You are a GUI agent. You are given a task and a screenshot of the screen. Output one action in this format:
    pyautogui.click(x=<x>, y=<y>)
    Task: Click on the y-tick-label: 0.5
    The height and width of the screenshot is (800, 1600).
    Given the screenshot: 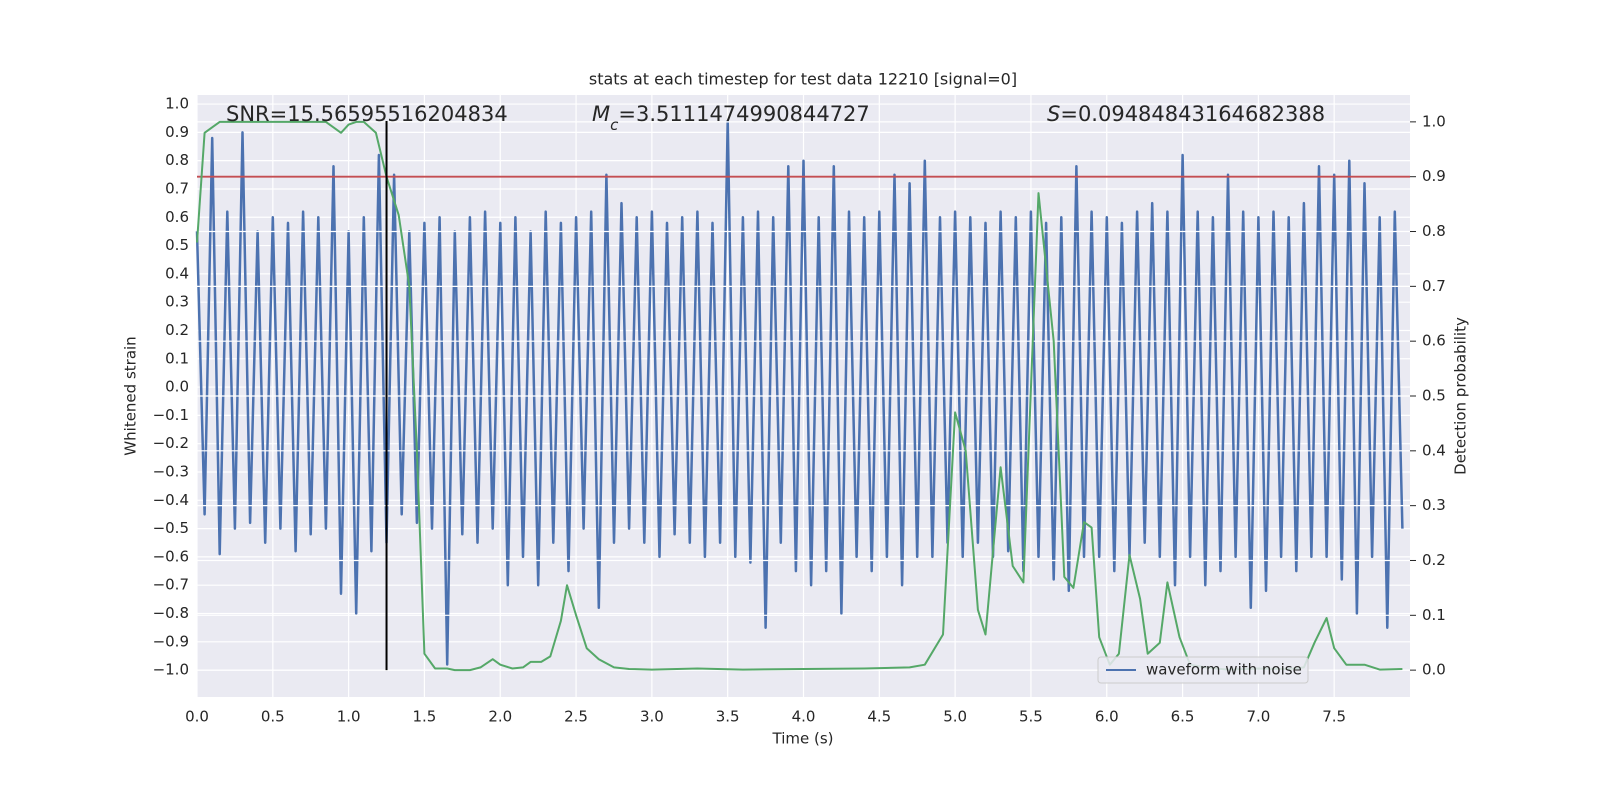 What is the action you would take?
    pyautogui.click(x=177, y=245)
    